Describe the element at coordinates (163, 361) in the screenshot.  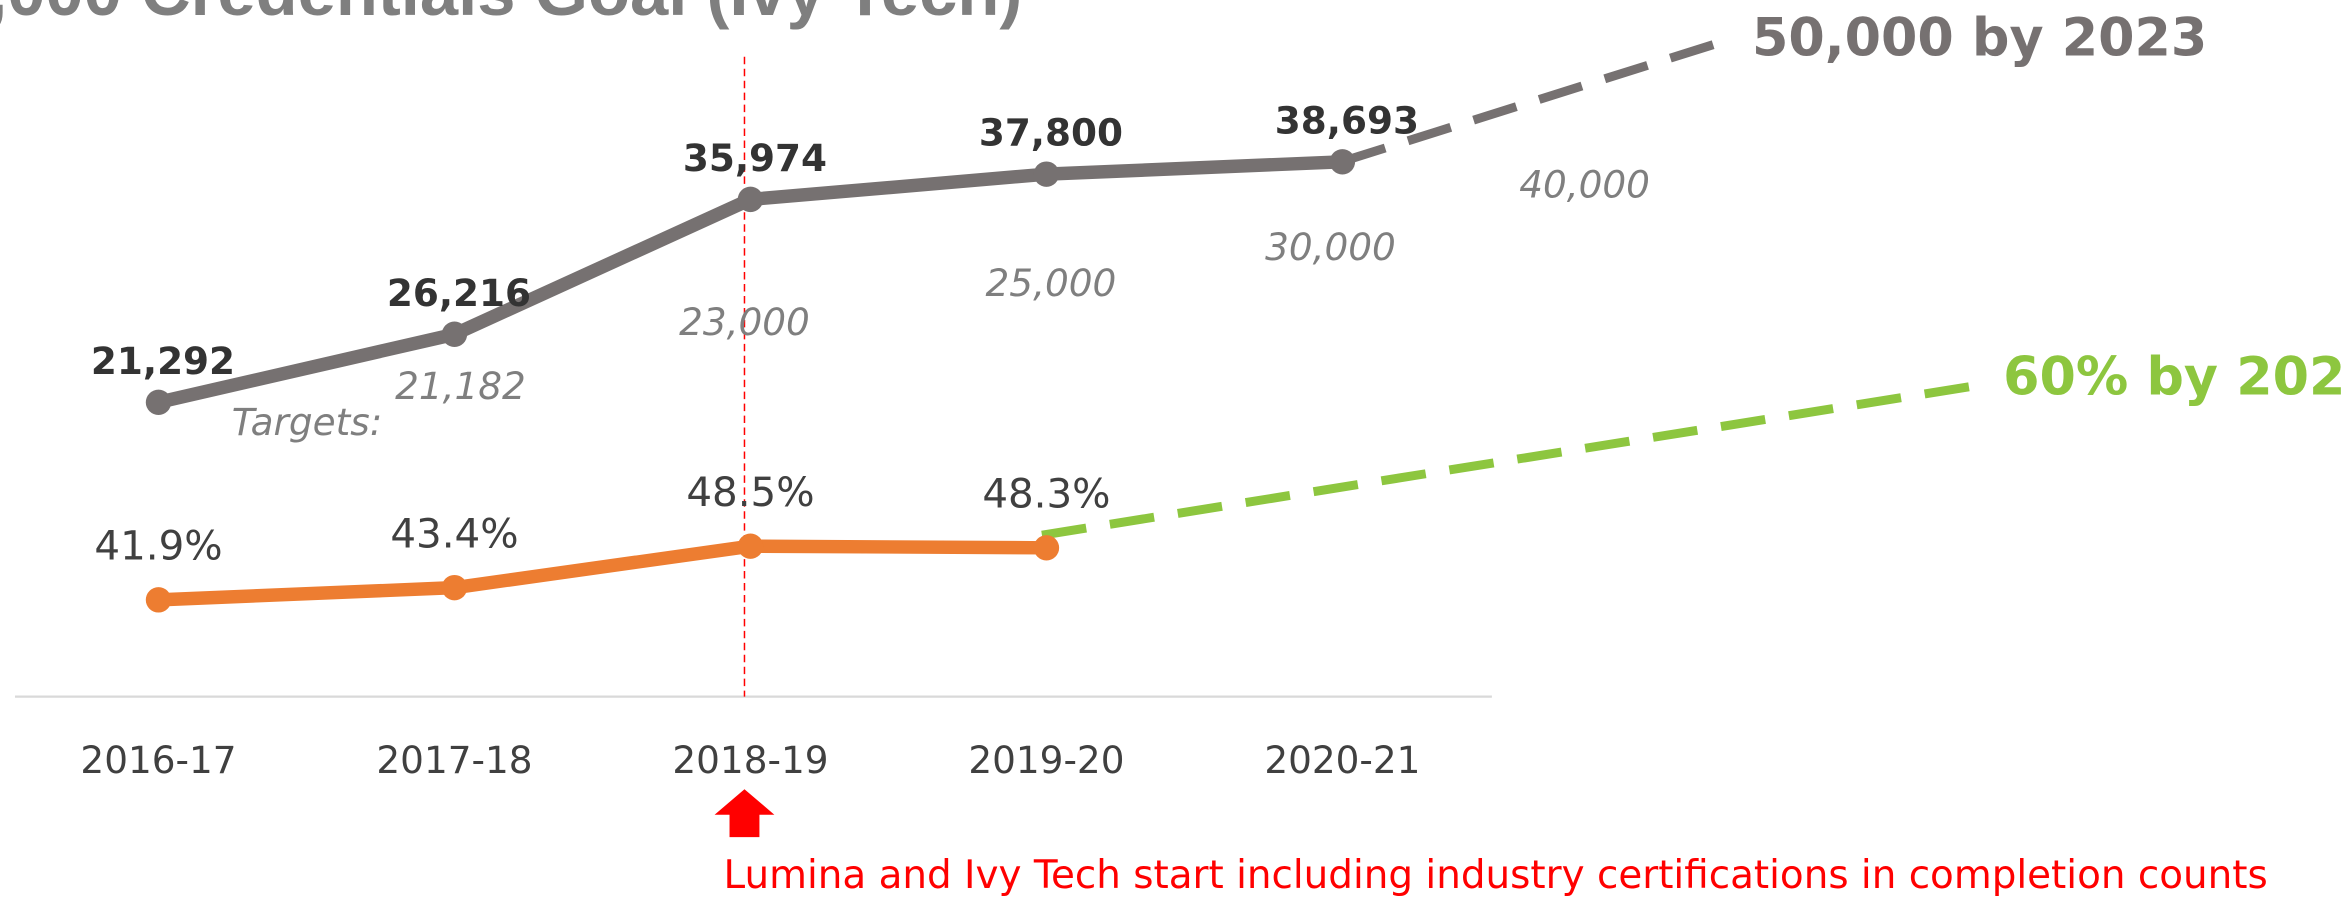
I see `data-label: 21,292` at that location.